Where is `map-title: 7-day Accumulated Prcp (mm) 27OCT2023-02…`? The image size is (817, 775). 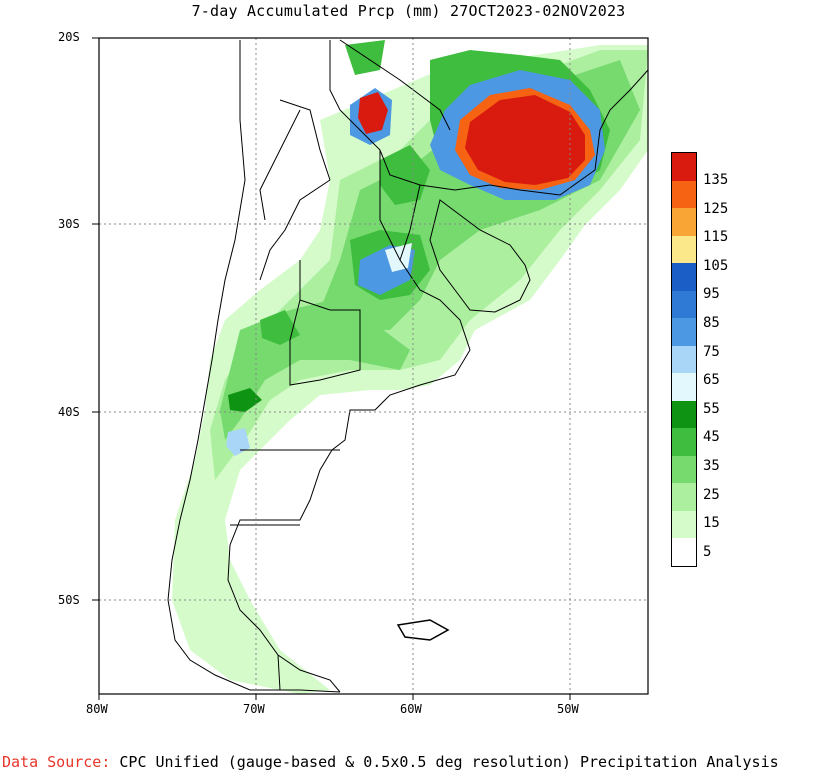
map-title: 7-day Accumulated Prcp (mm) 27OCT2023-02… is located at coordinates (408, 11).